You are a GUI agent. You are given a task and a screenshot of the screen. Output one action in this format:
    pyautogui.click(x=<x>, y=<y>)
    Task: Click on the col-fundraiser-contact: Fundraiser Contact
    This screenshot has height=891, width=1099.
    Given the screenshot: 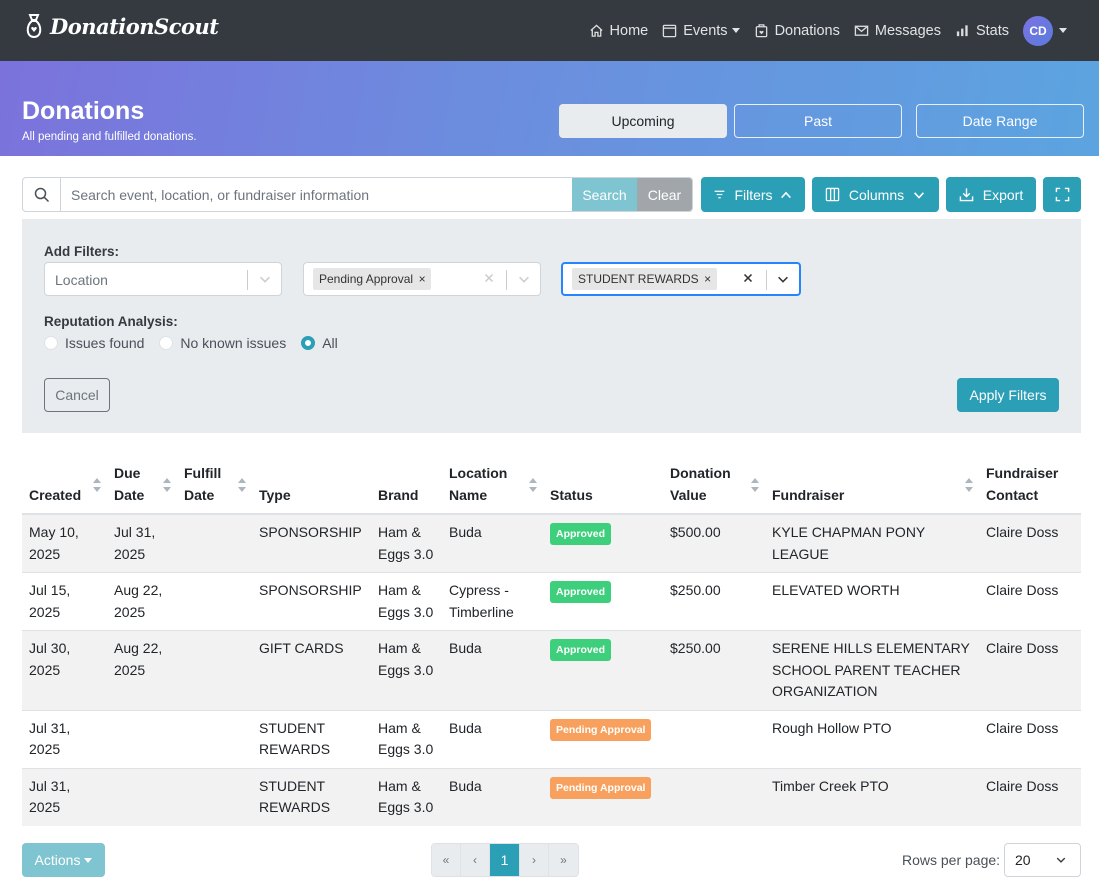 What is the action you would take?
    pyautogui.click(x=1030, y=485)
    